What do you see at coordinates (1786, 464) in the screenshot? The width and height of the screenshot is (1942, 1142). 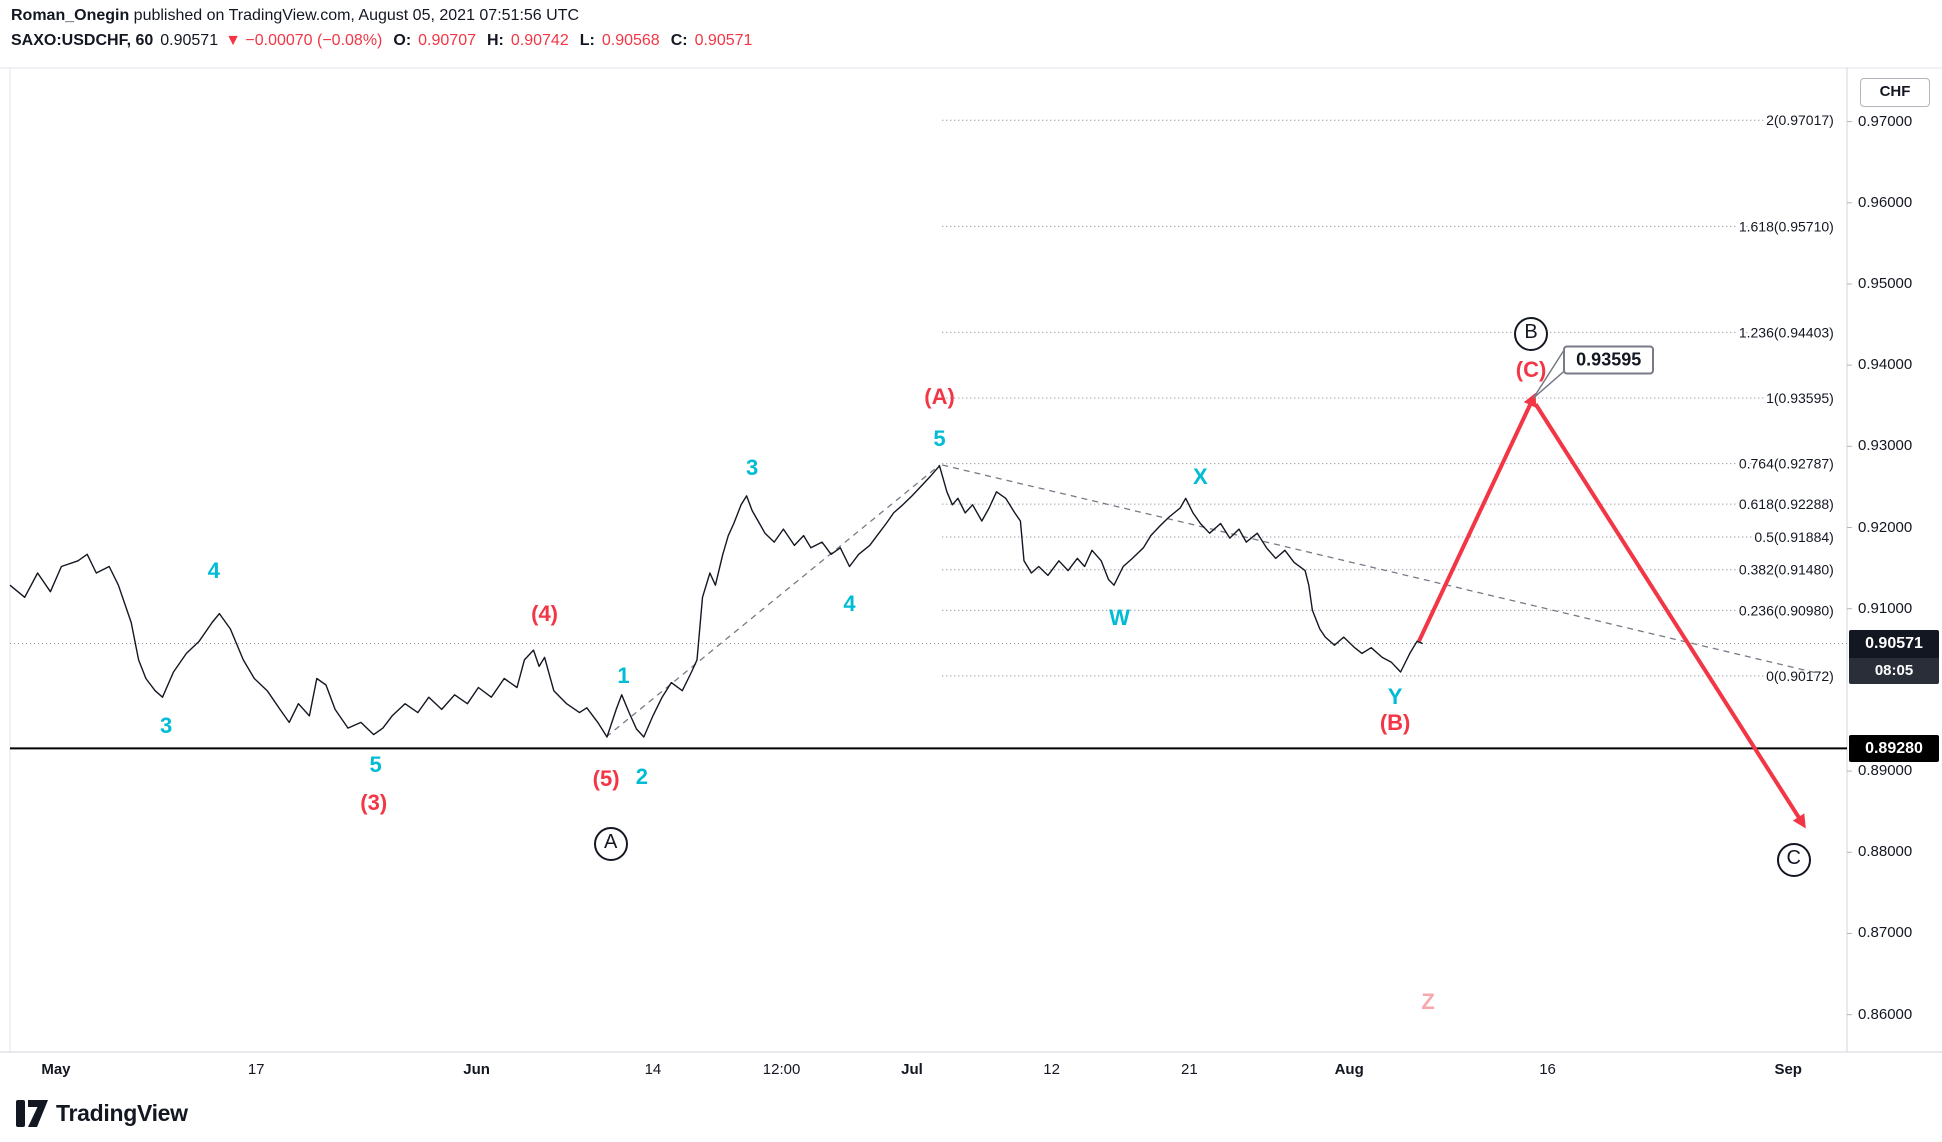 I see `fib-label: 0.764(0.92787)` at bounding box center [1786, 464].